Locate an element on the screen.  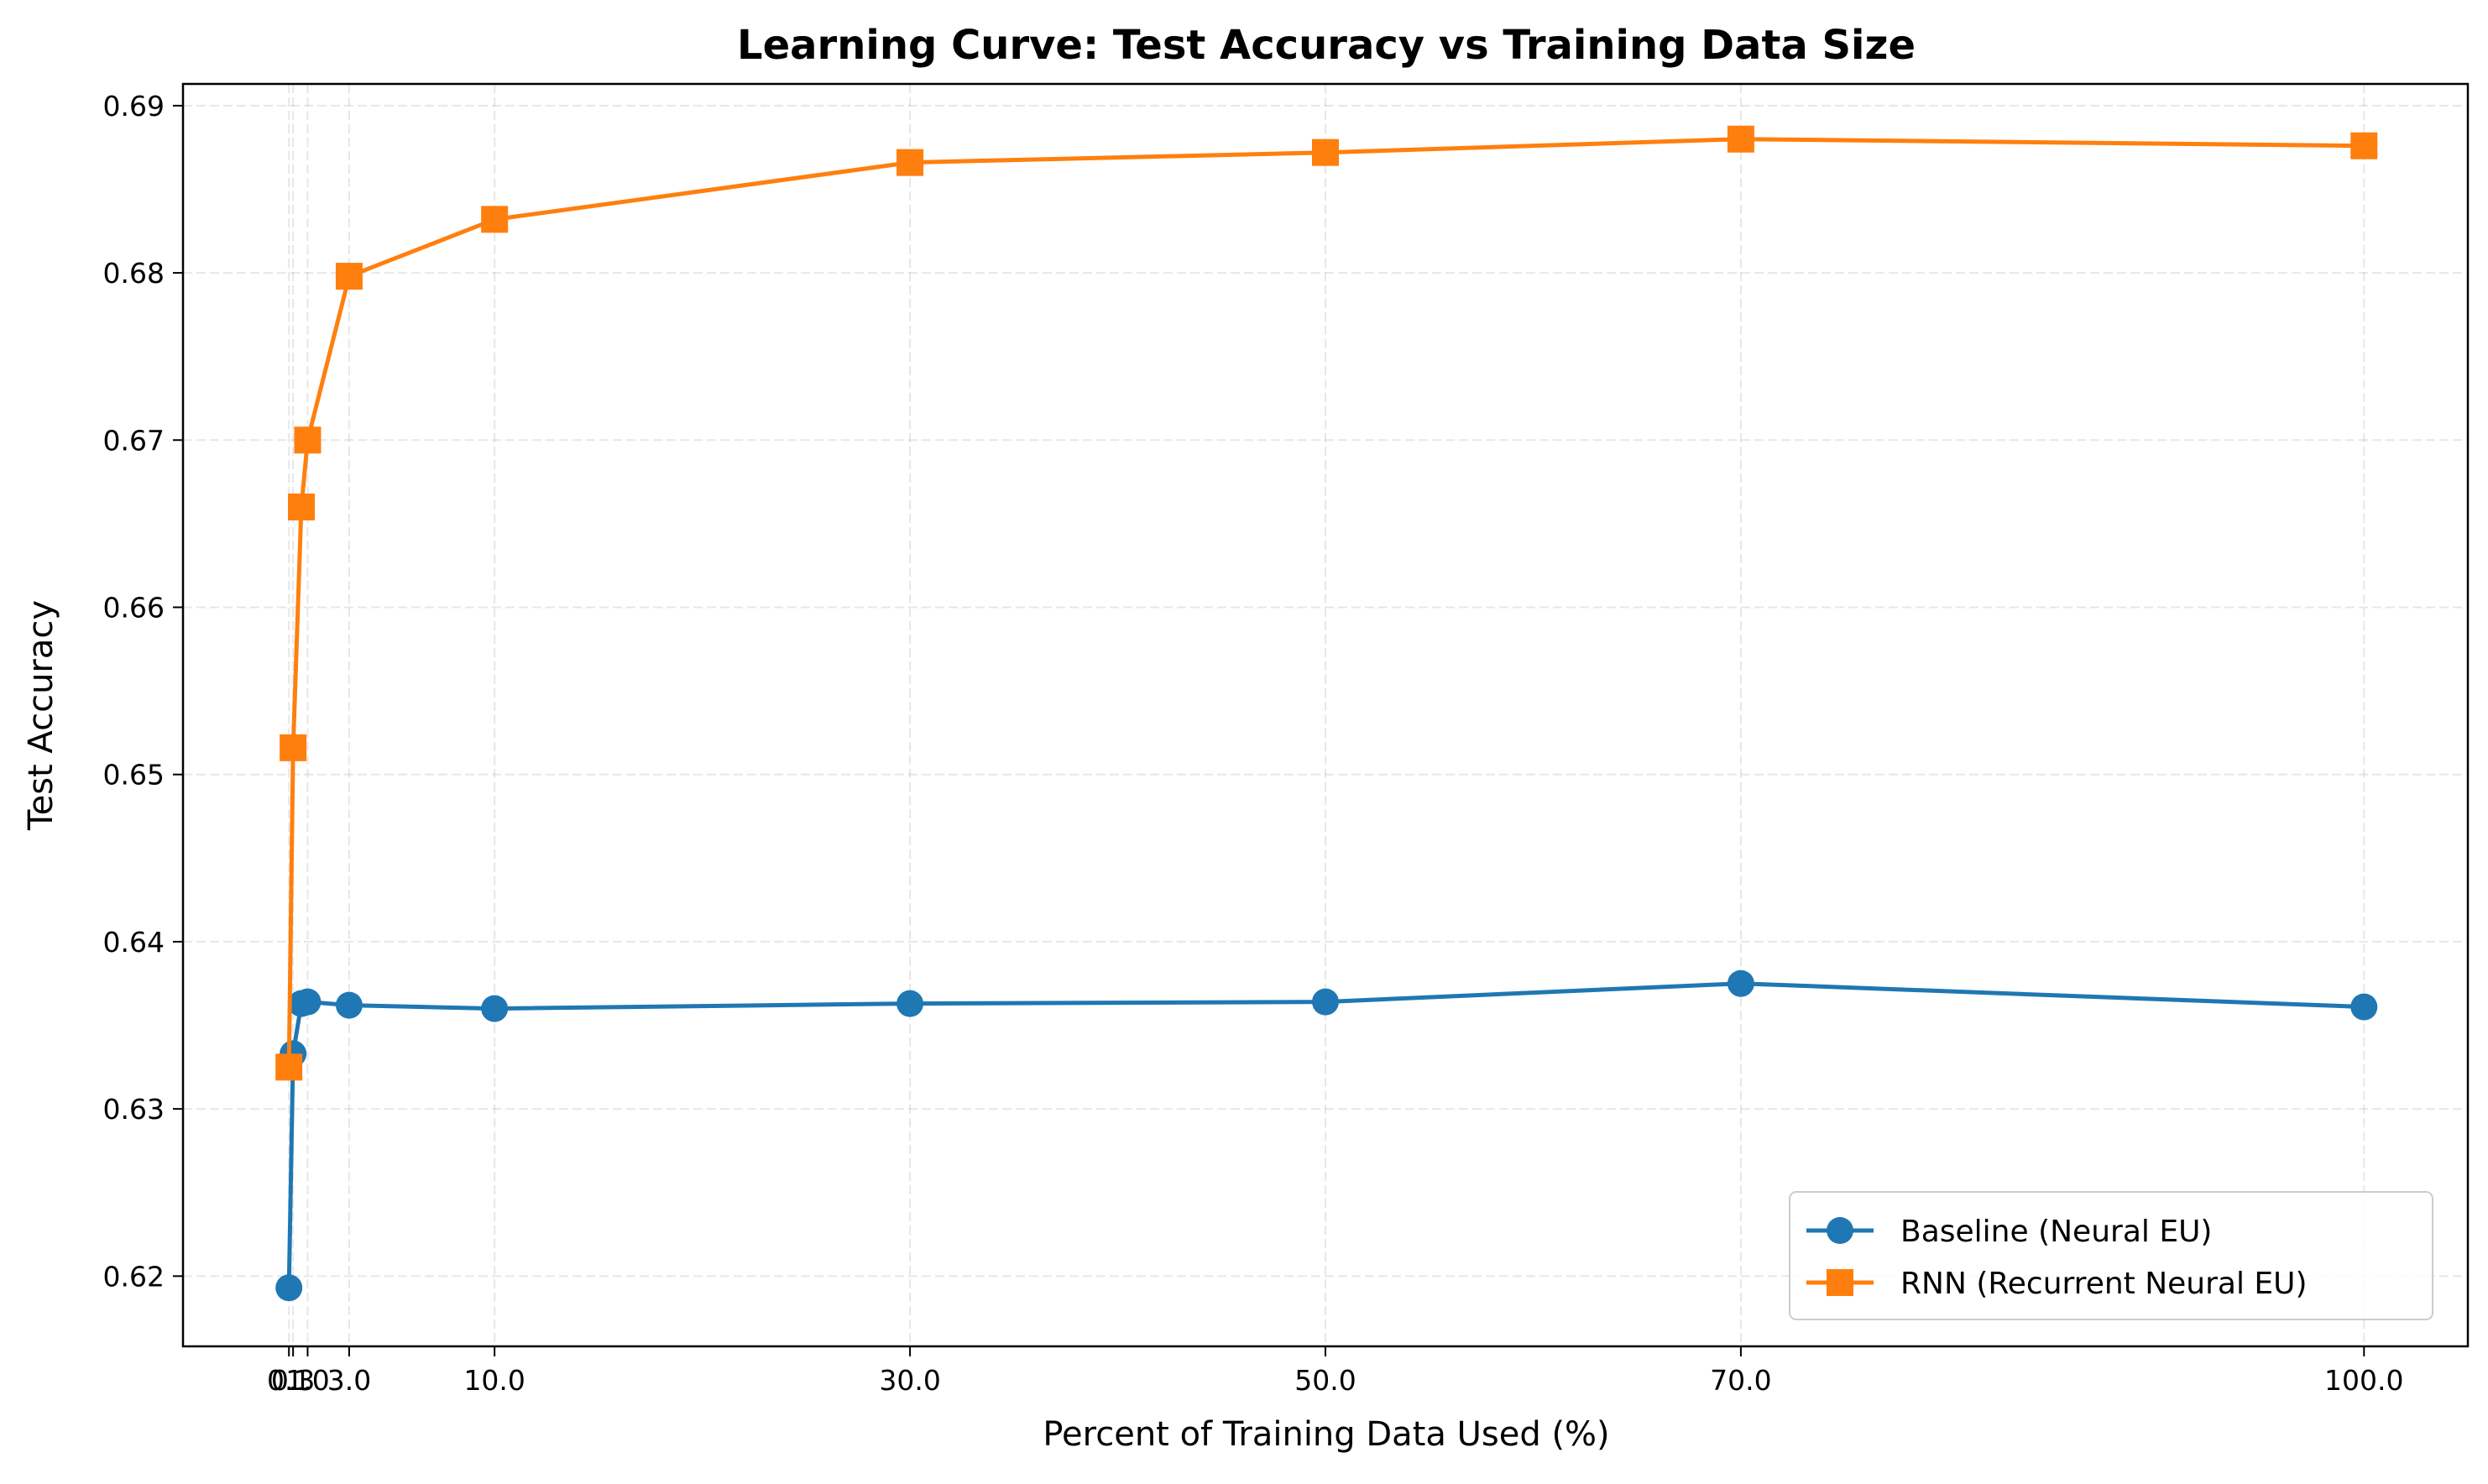
y-tick-label: 0.68 is located at coordinates (134, 273).